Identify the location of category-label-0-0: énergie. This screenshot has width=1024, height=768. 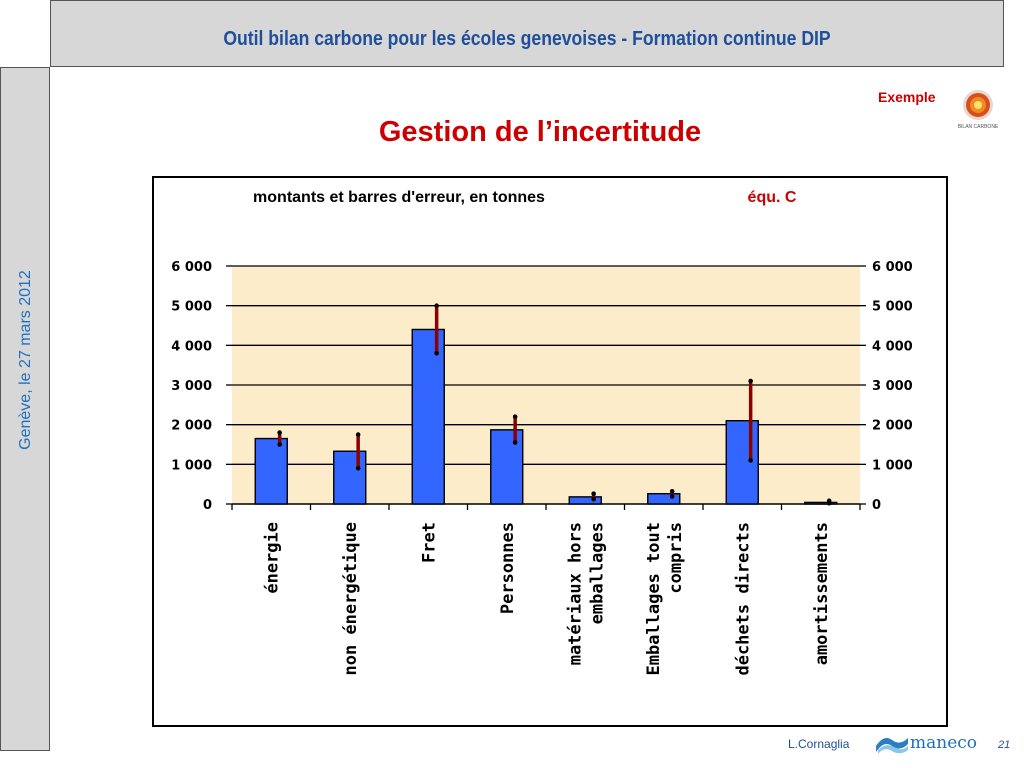
(272, 558).